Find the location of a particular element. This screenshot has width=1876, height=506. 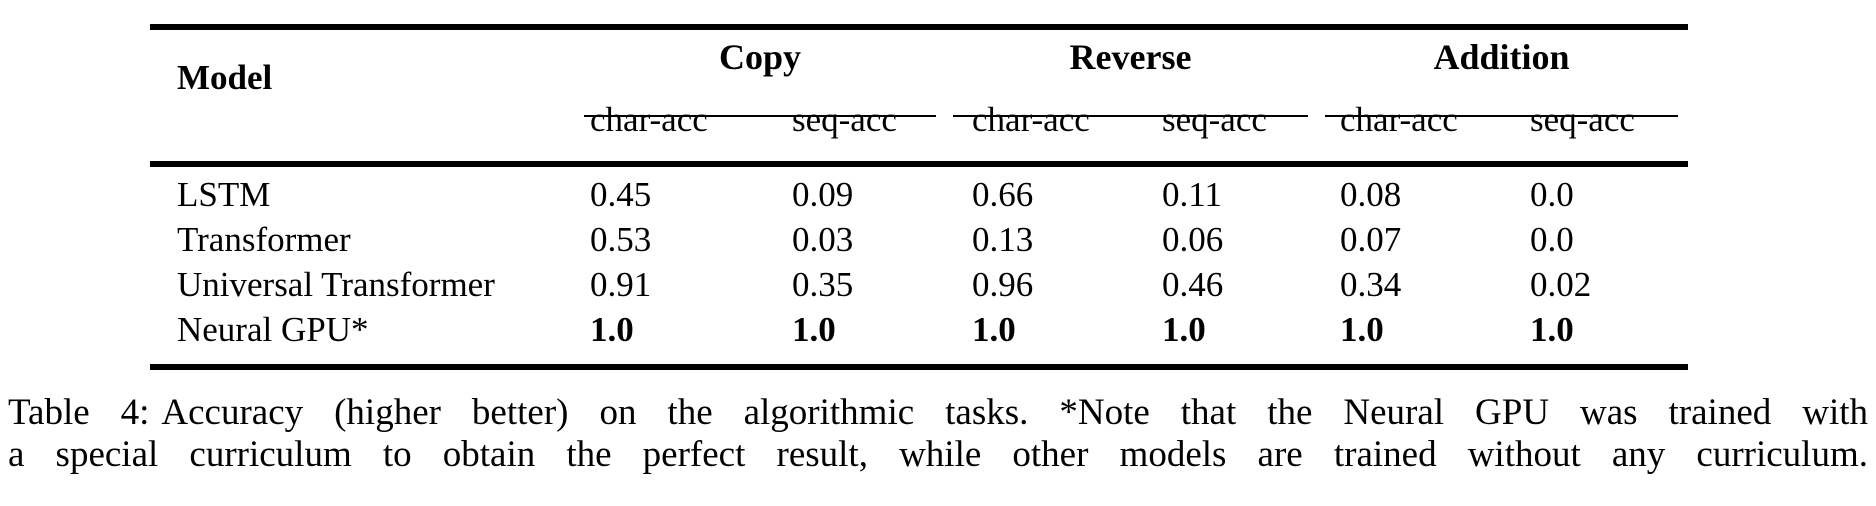

group-header-copy: Copy is located at coordinates (760, 57).